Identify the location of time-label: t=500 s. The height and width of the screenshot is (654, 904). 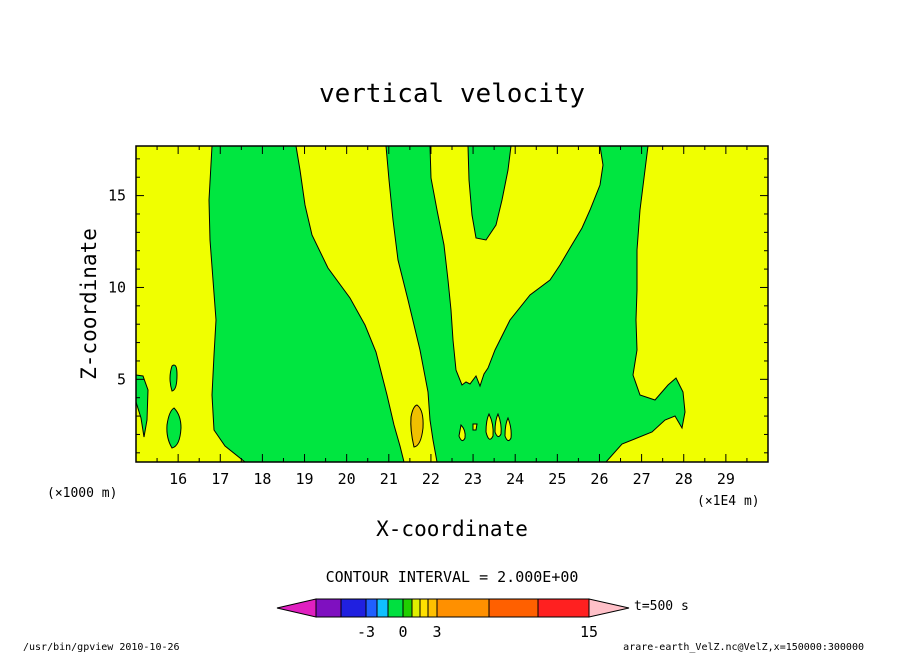
(661, 606).